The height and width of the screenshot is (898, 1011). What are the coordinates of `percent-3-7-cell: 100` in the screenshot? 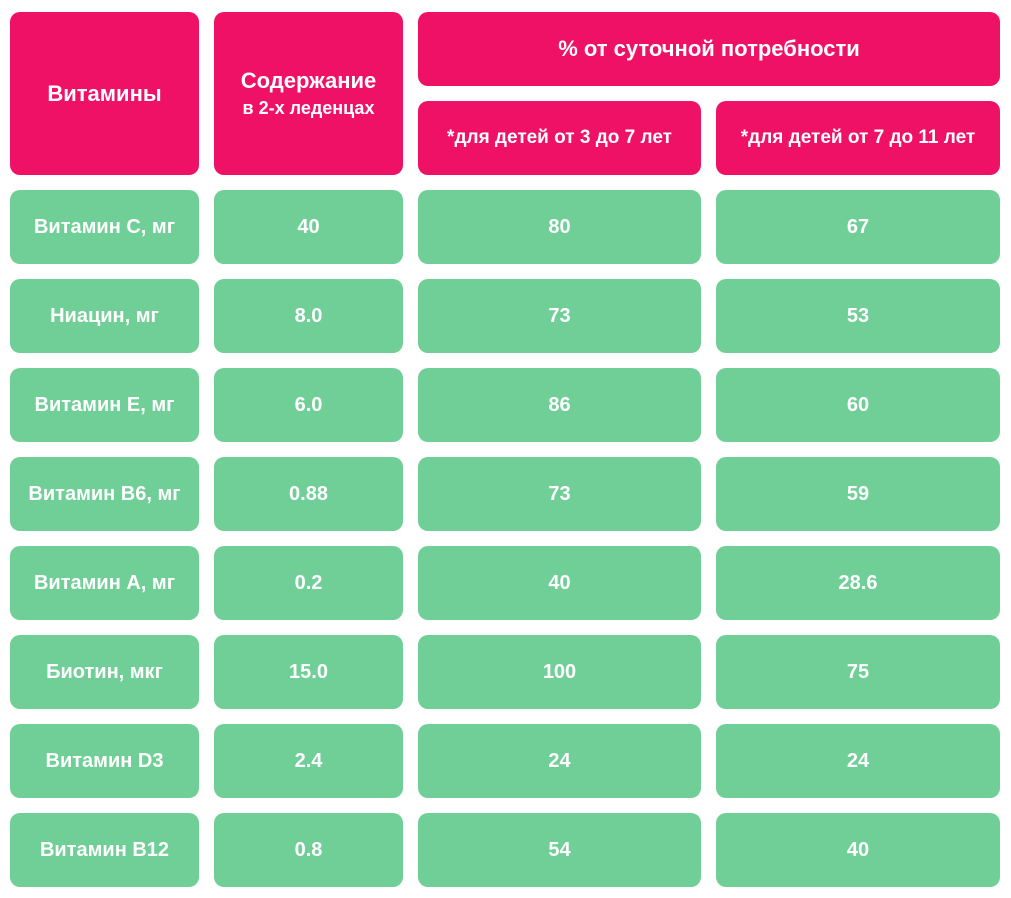 It's located at (559, 672).